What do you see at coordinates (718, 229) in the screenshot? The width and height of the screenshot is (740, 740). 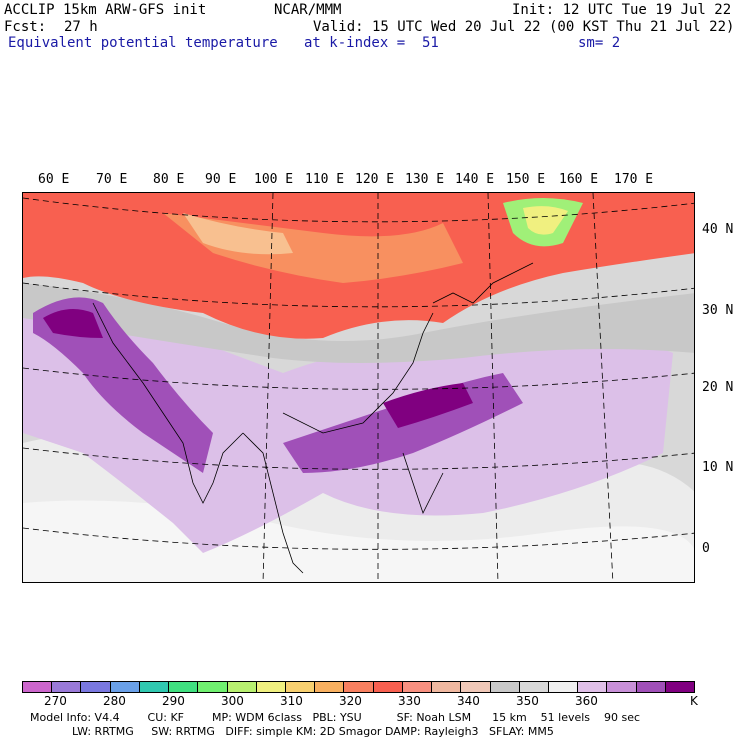 I see `lat-label-40: 40 N` at bounding box center [718, 229].